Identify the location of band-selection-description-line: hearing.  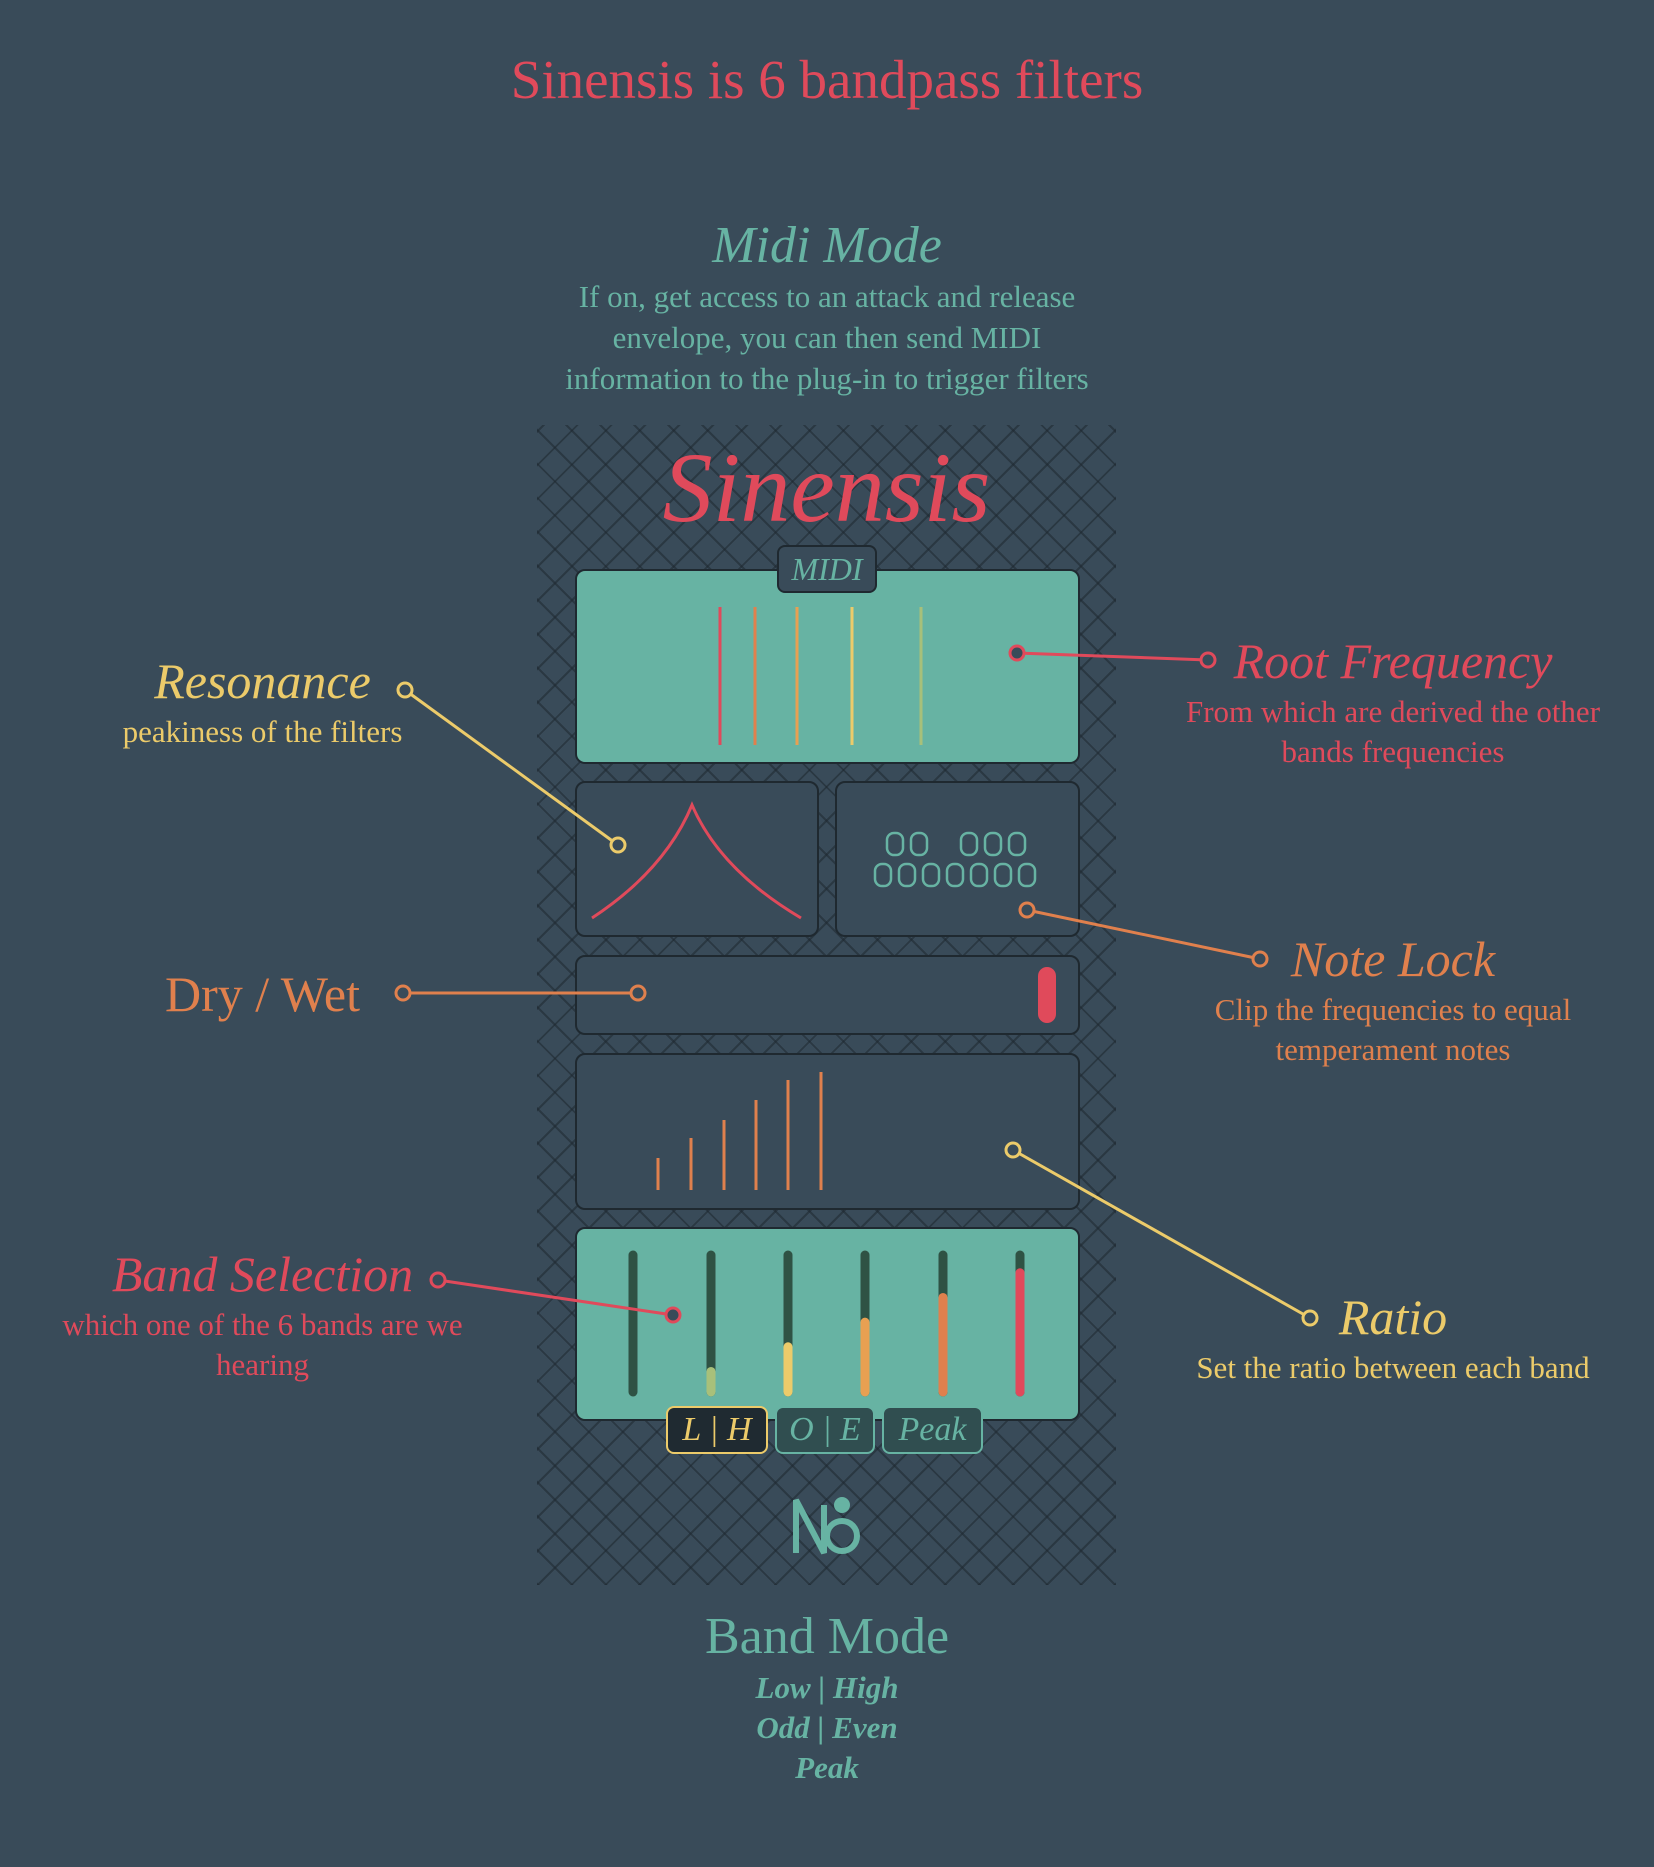
(262, 1364).